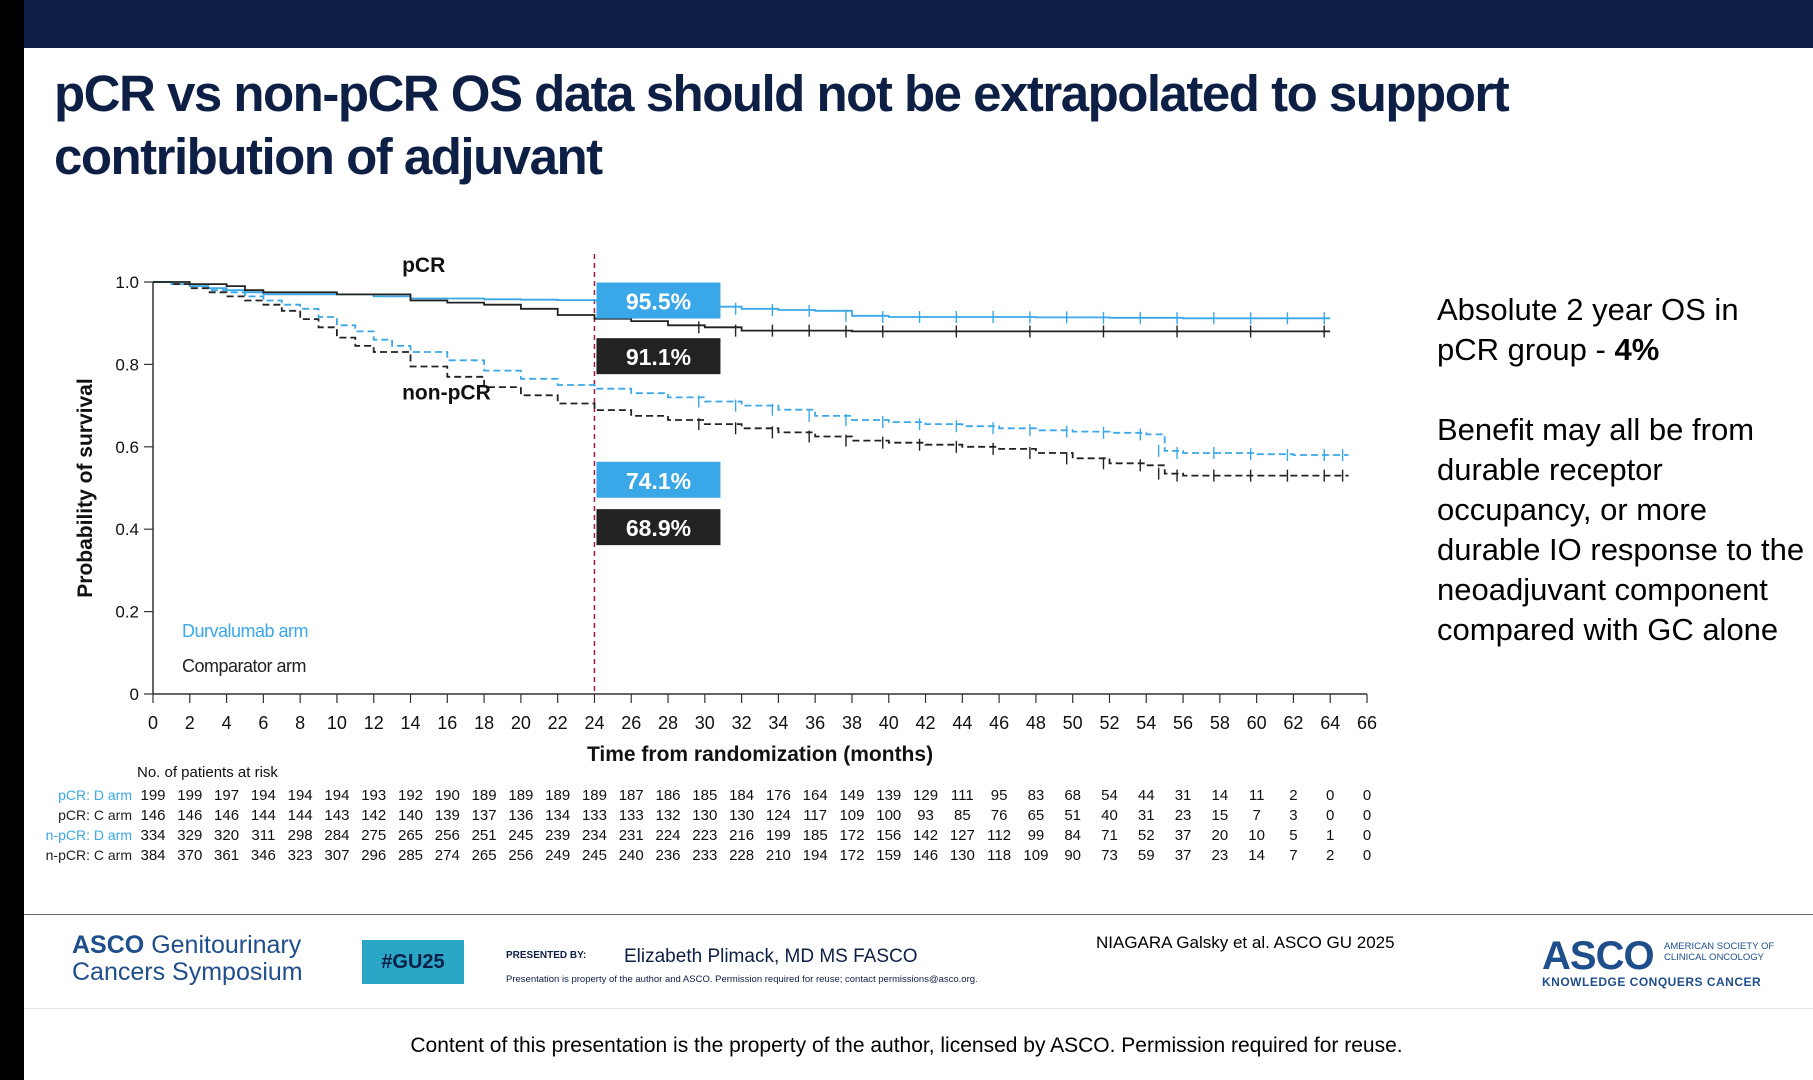 This screenshot has width=1813, height=1080. Describe the element at coordinates (1109, 723) in the screenshot. I see `x-tick-label: 52` at that location.